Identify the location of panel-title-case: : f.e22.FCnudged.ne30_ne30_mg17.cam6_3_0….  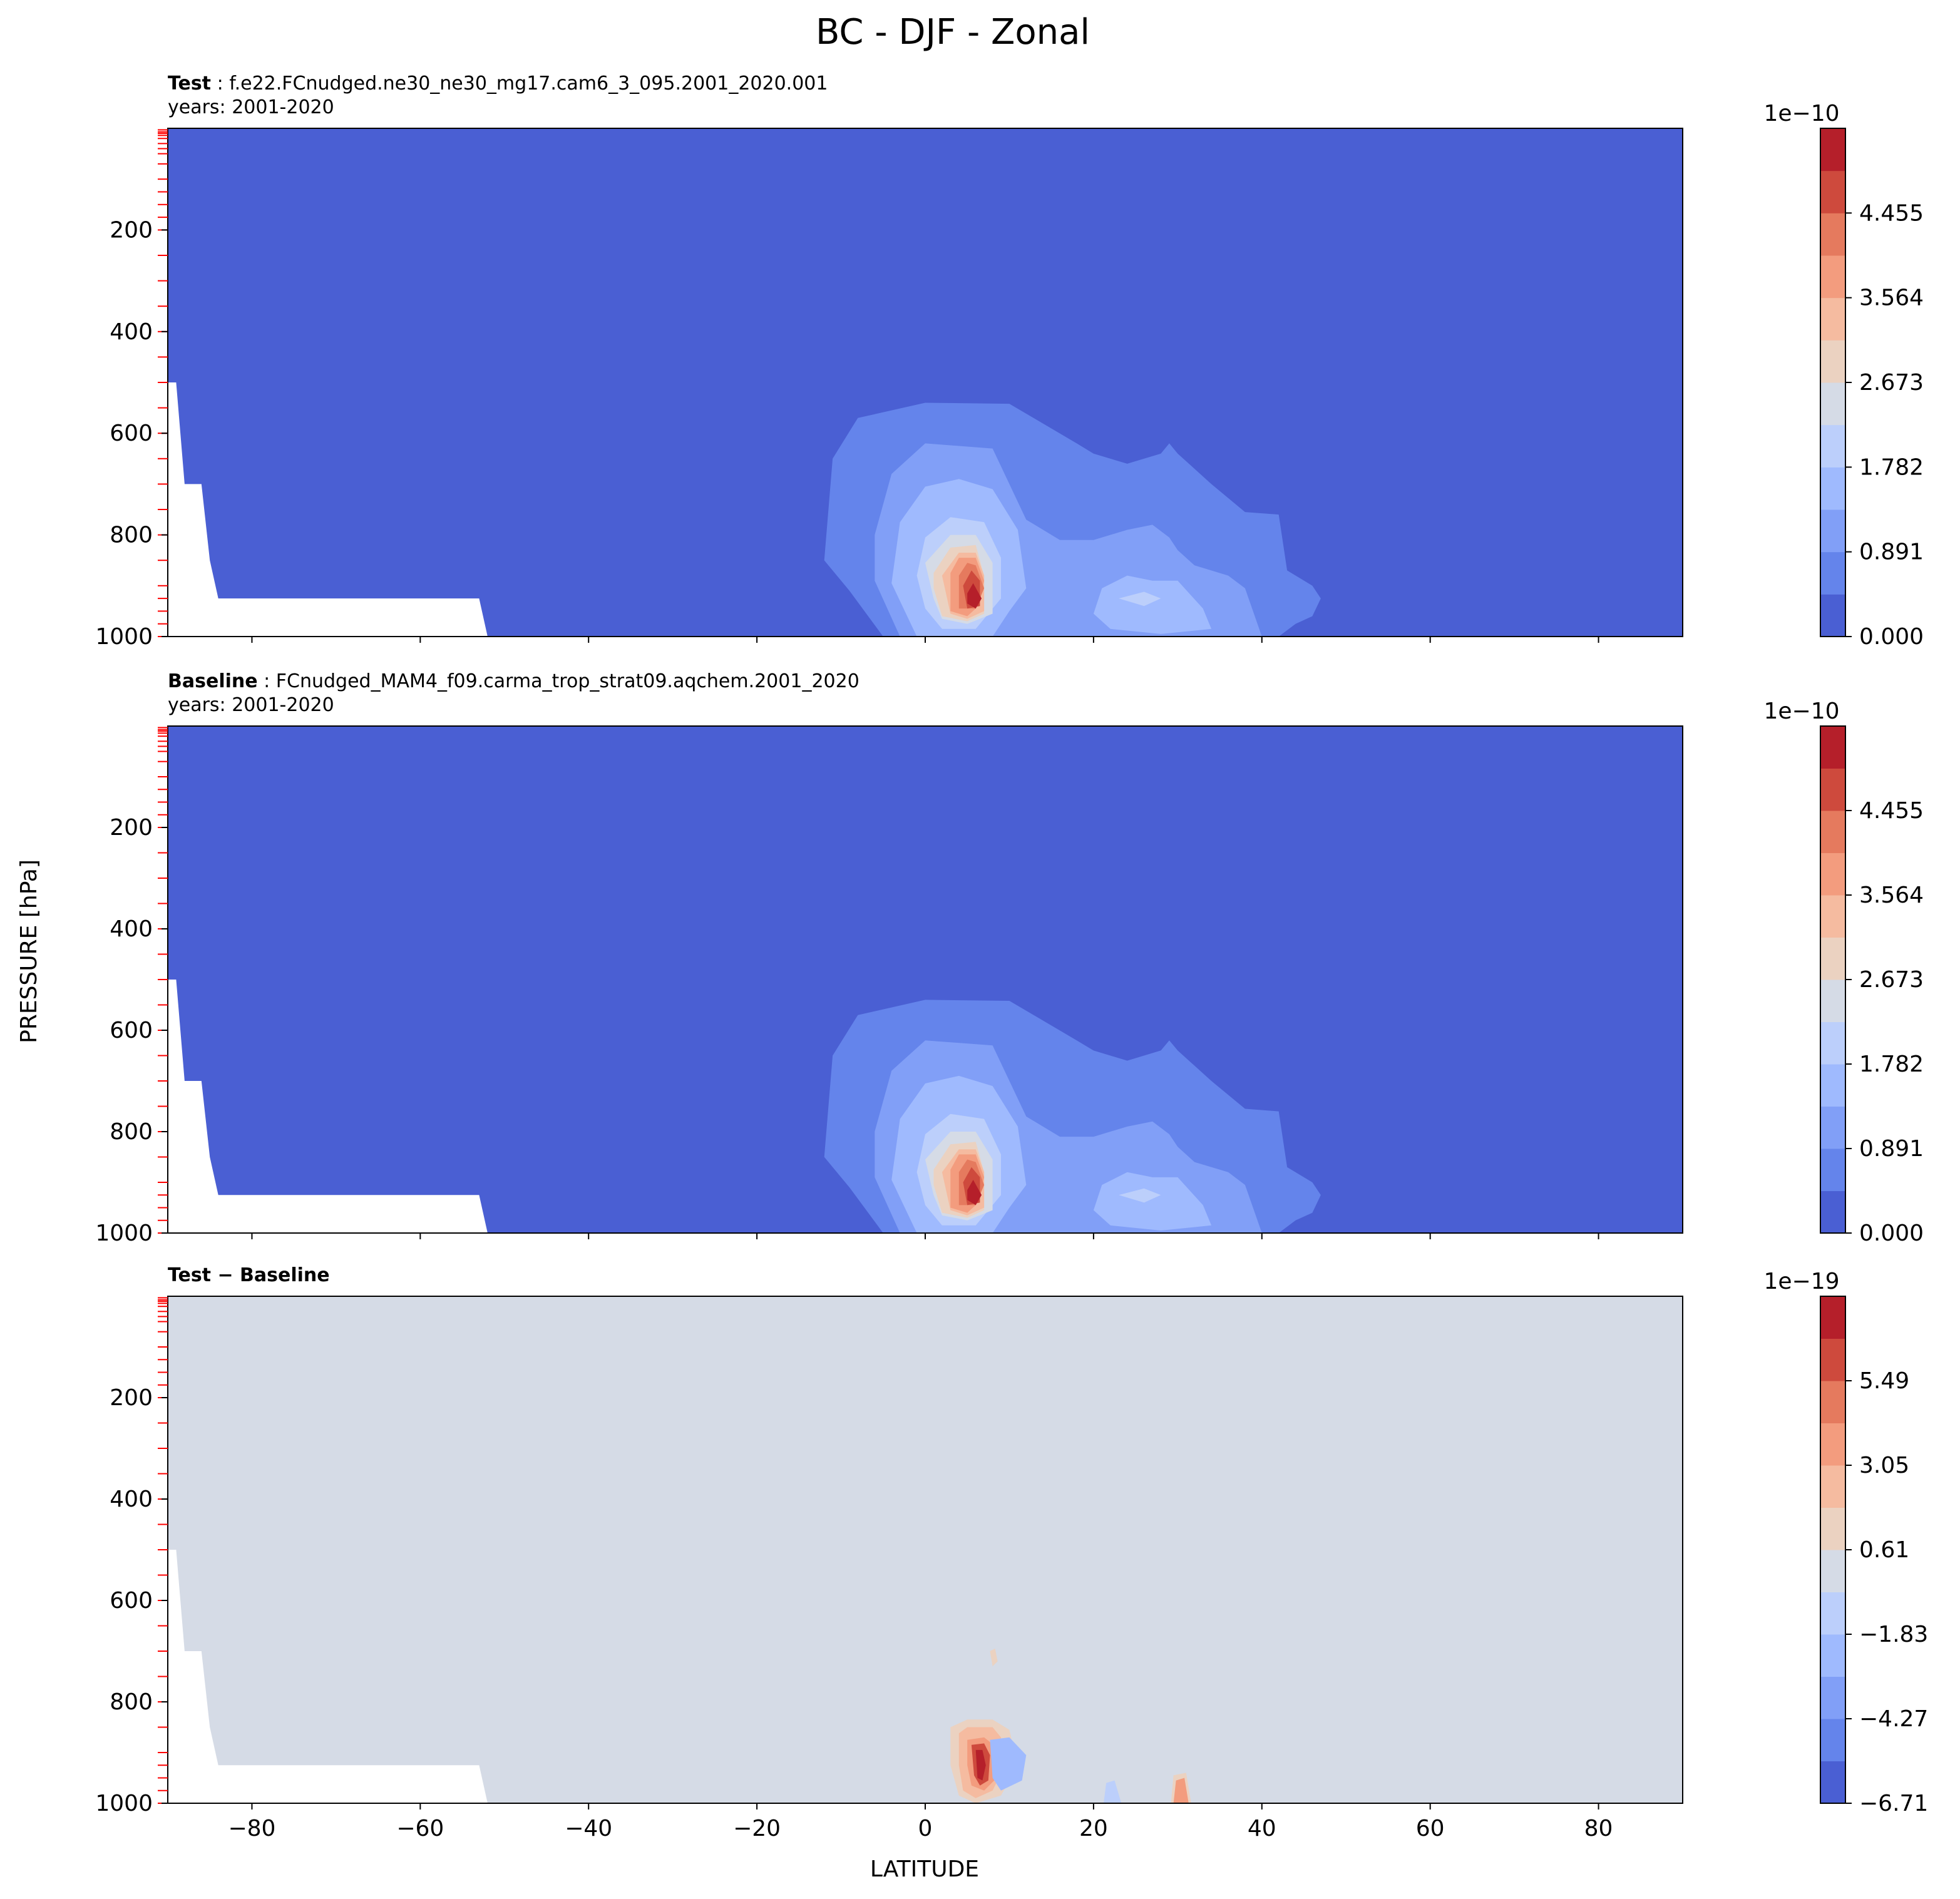
(519, 84).